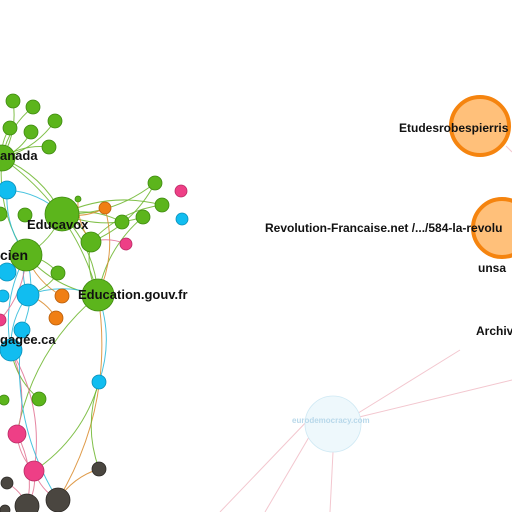 The height and width of the screenshot is (512, 512). Describe the element at coordinates (491, 228) in the screenshot. I see `graph-node-revol` at that location.